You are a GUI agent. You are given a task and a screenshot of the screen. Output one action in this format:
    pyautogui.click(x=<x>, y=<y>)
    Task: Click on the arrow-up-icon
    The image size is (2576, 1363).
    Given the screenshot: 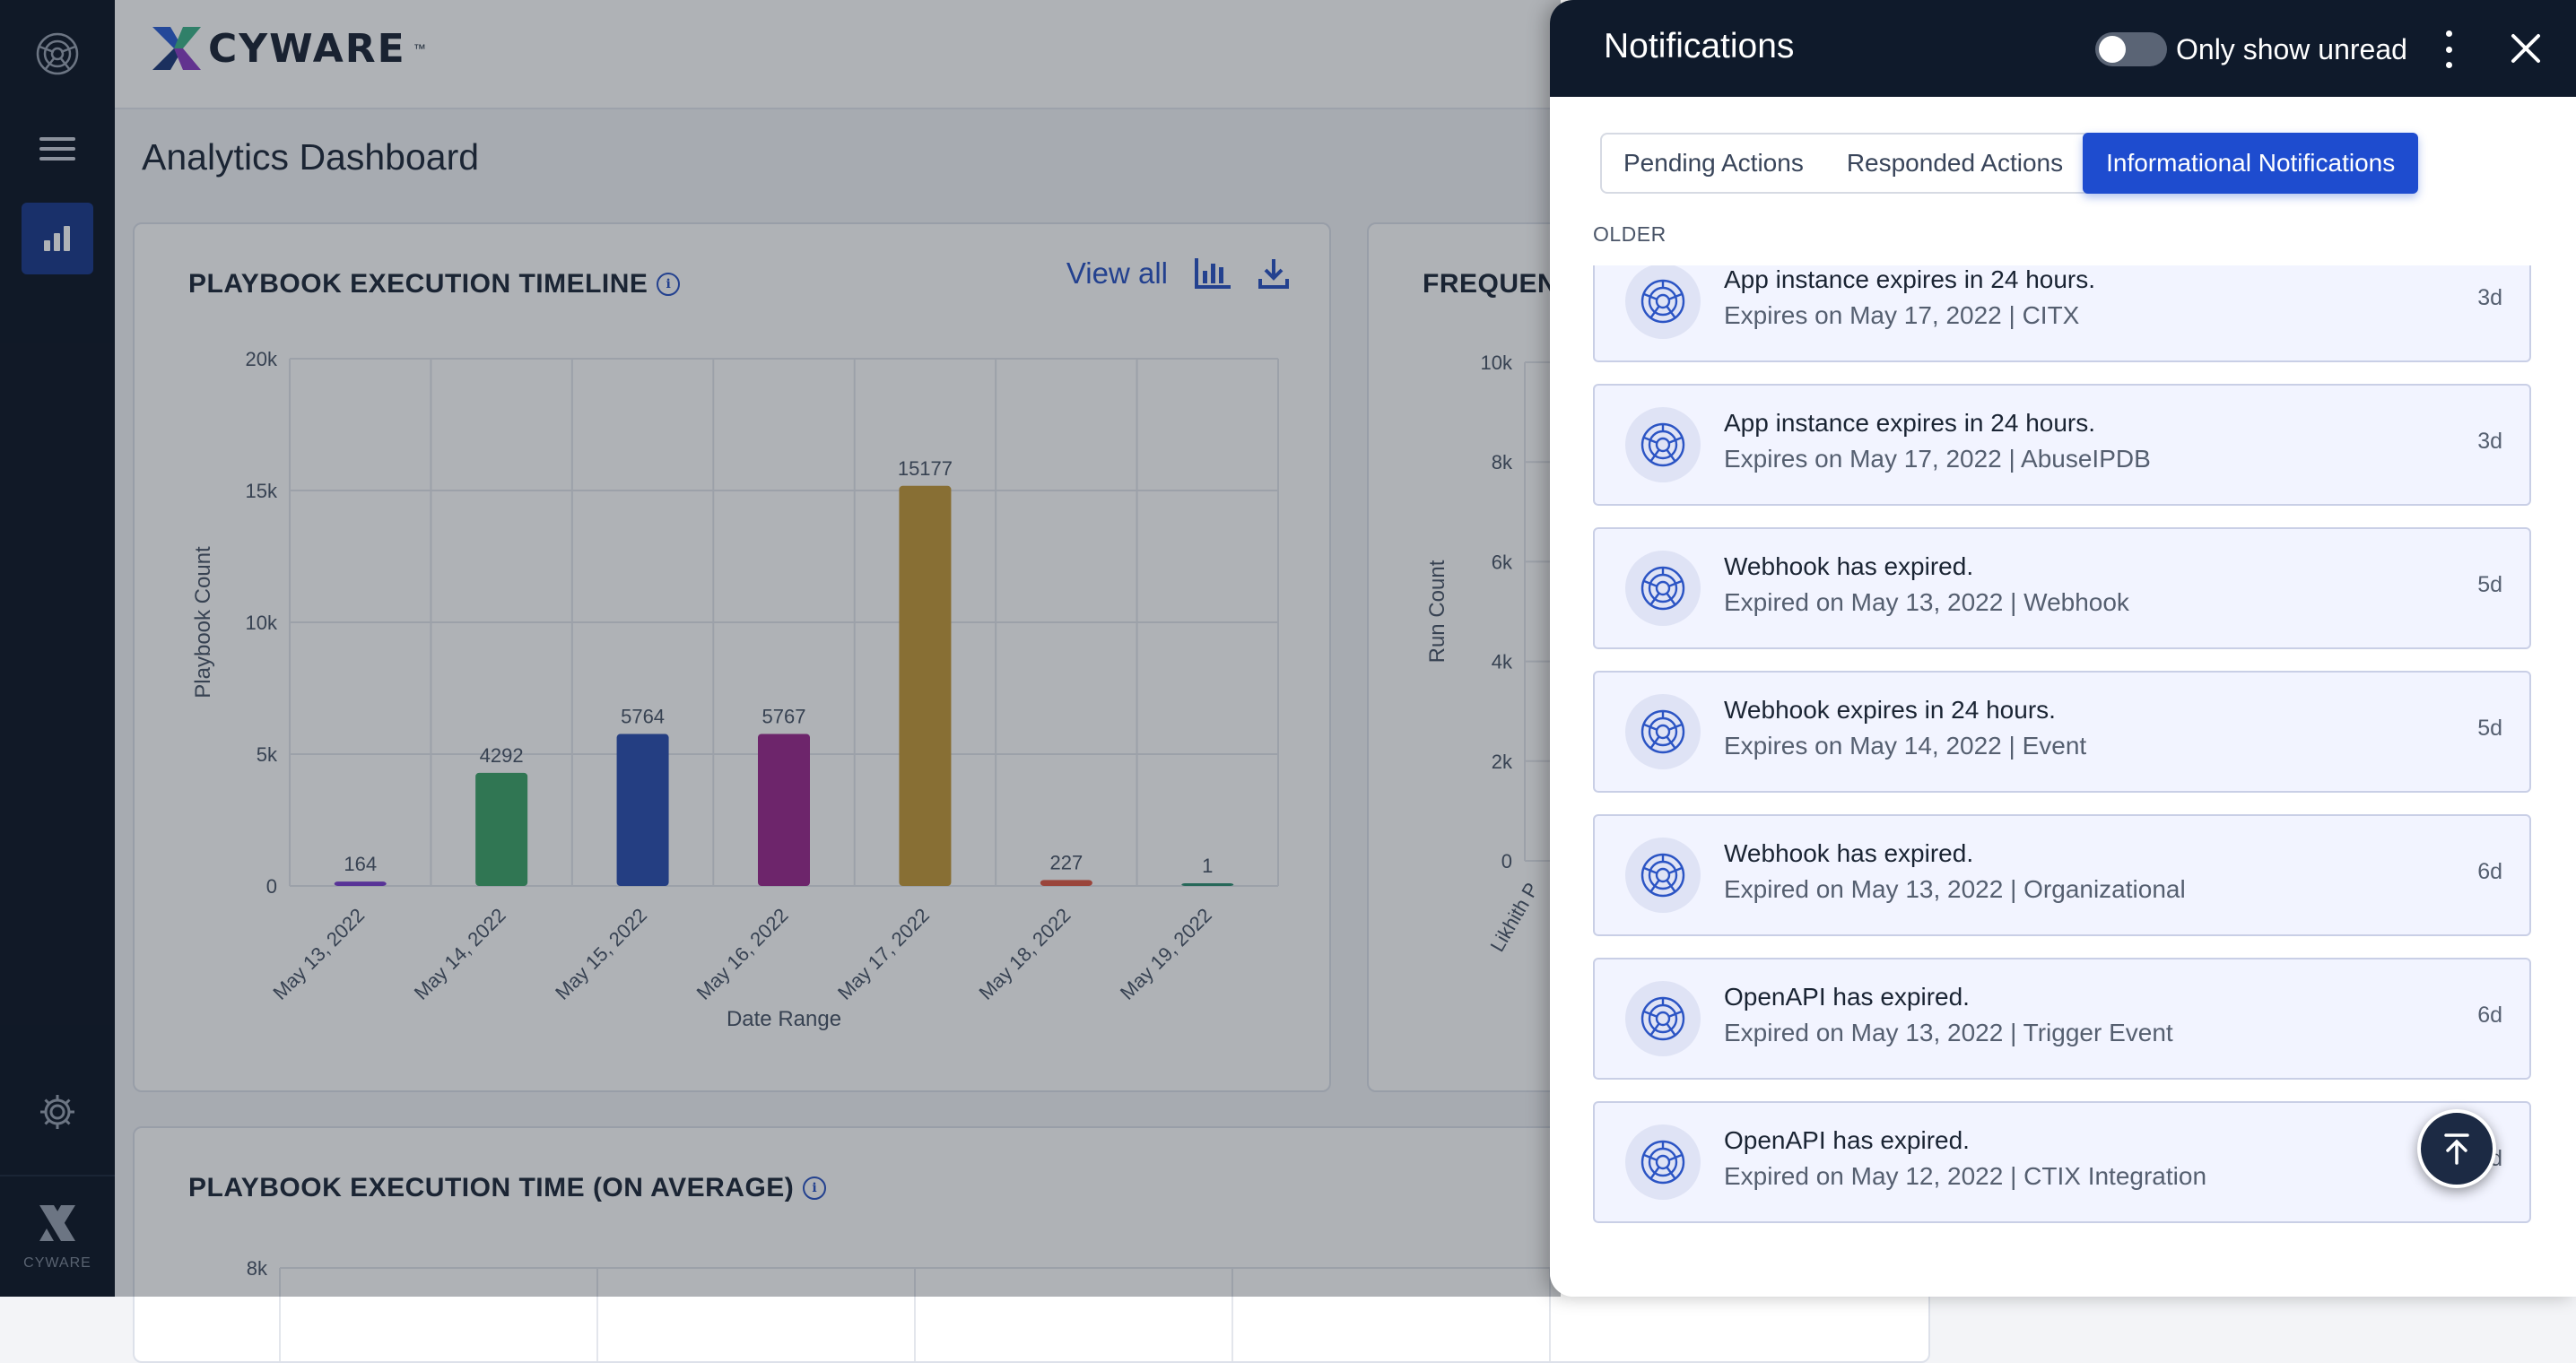 What is the action you would take?
    pyautogui.click(x=2456, y=1149)
    